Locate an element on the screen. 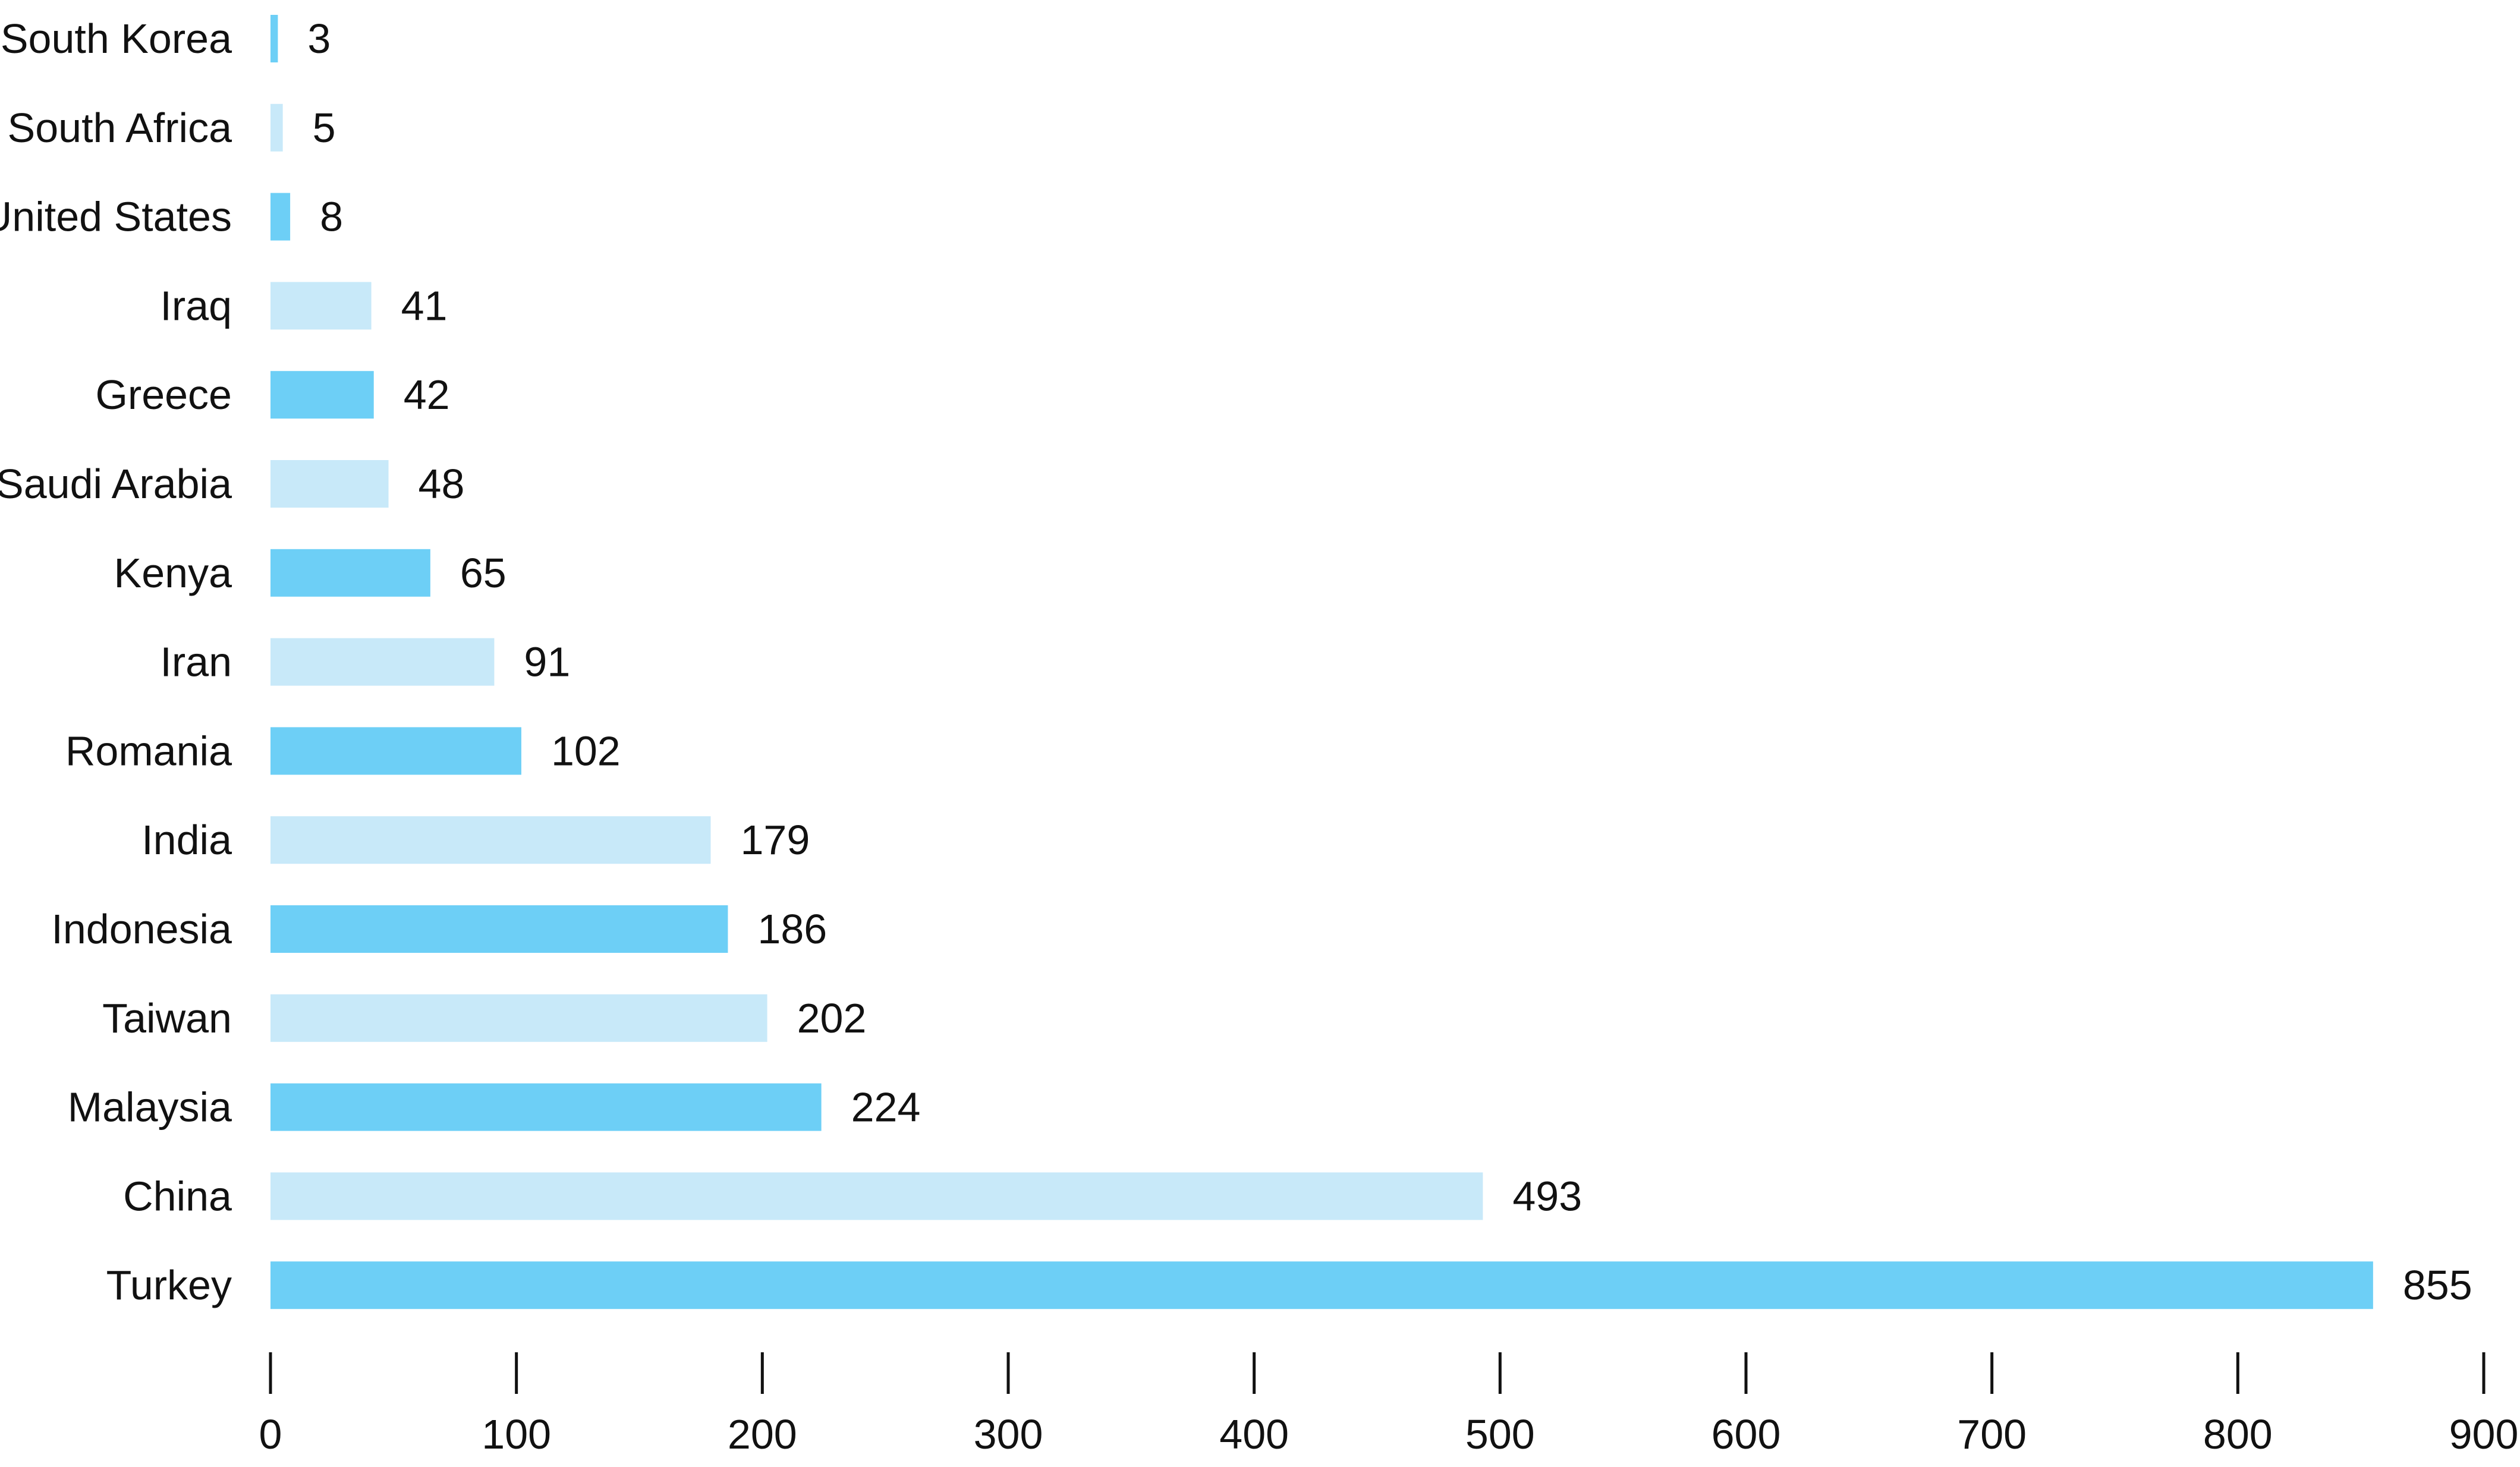 Image resolution: width=2520 pixels, height=1467 pixels. category-label-south-africa: South Africa is located at coordinates (120, 128).